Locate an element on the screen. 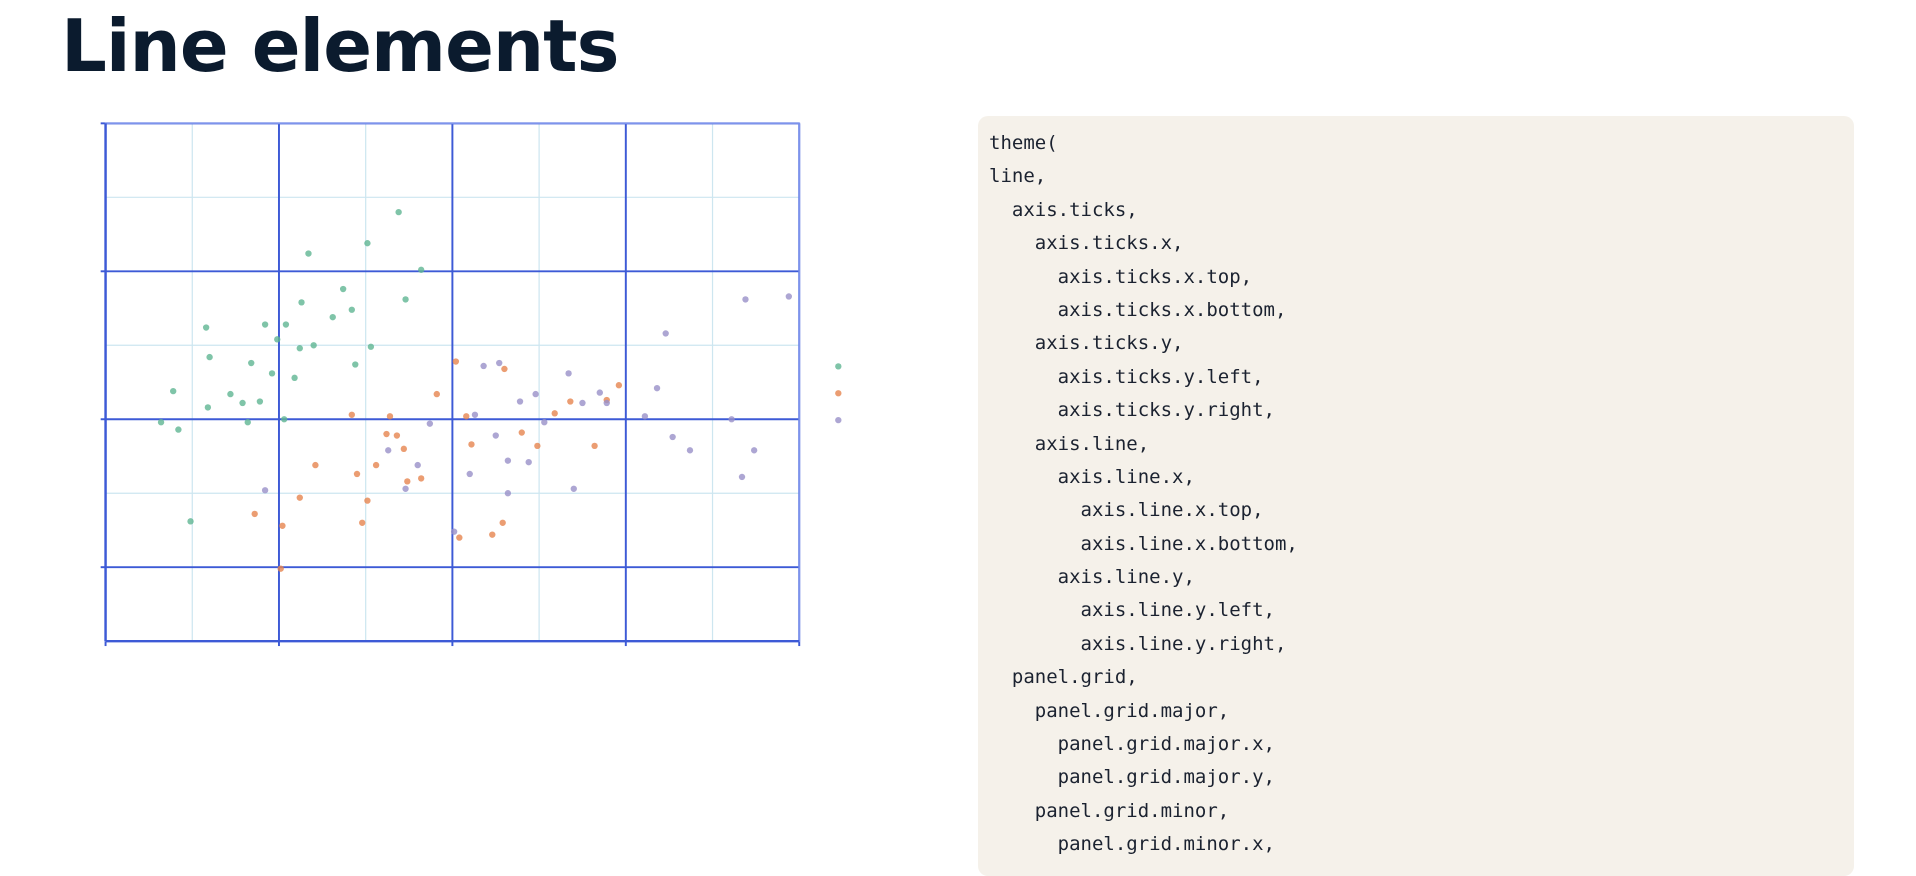 The height and width of the screenshot is (876, 1916). code-line: axis.ticks.y.left, is located at coordinates (1126, 376).